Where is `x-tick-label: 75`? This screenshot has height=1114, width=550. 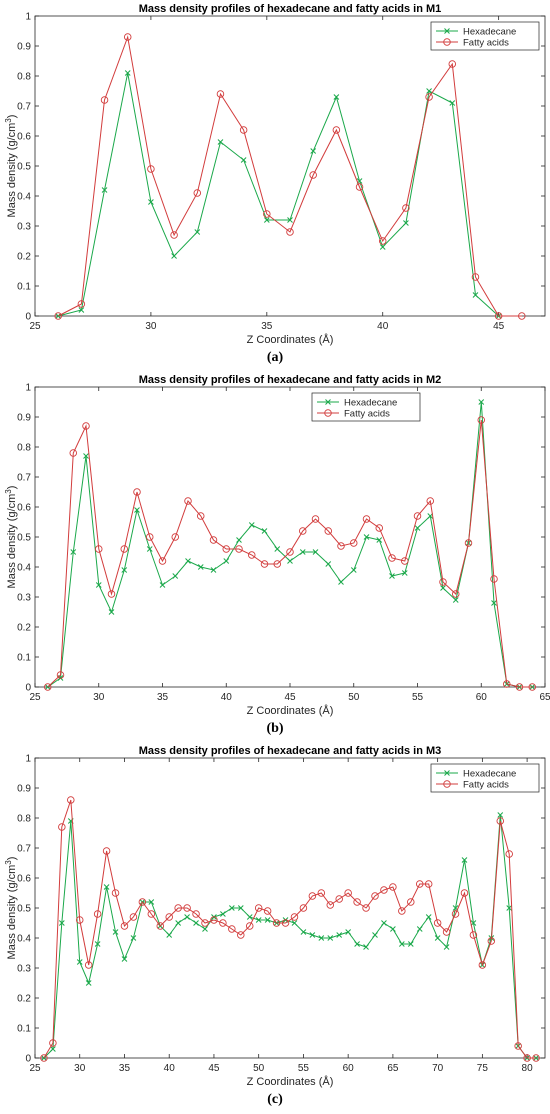
x-tick-label: 75 is located at coordinates (483, 1068).